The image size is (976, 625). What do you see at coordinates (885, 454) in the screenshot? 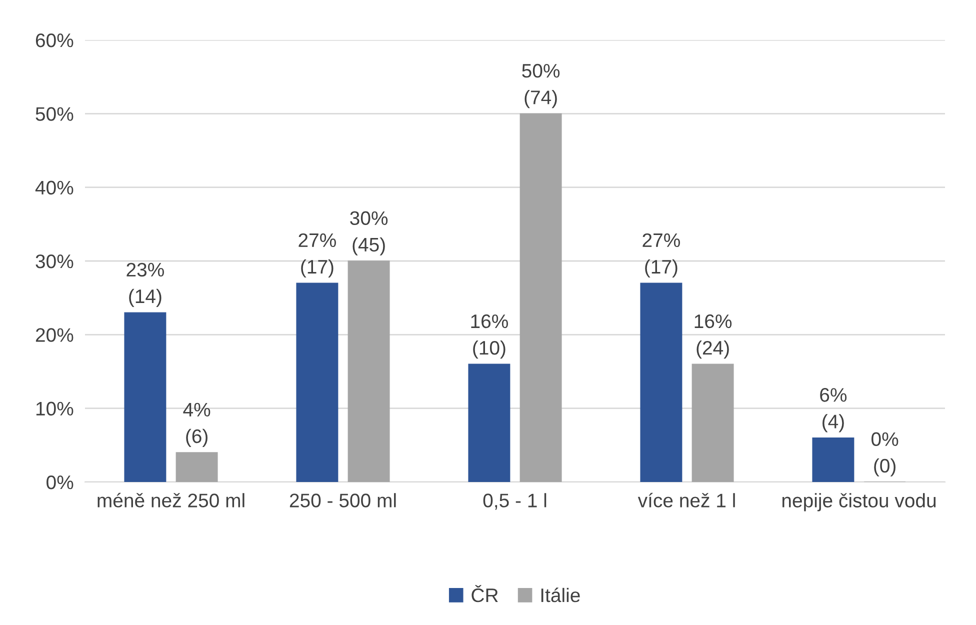
I see `data-label: 0% (0)` at bounding box center [885, 454].